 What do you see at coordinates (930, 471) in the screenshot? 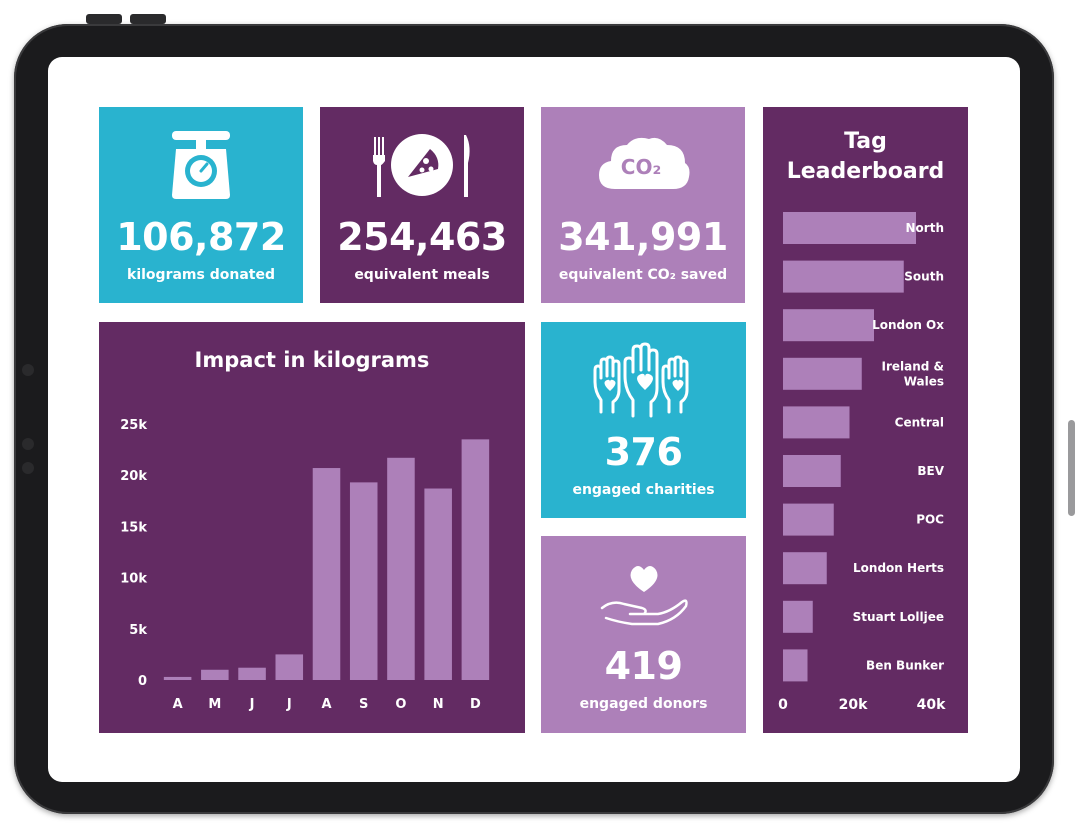
I see `leaderboard-label: BEV` at bounding box center [930, 471].